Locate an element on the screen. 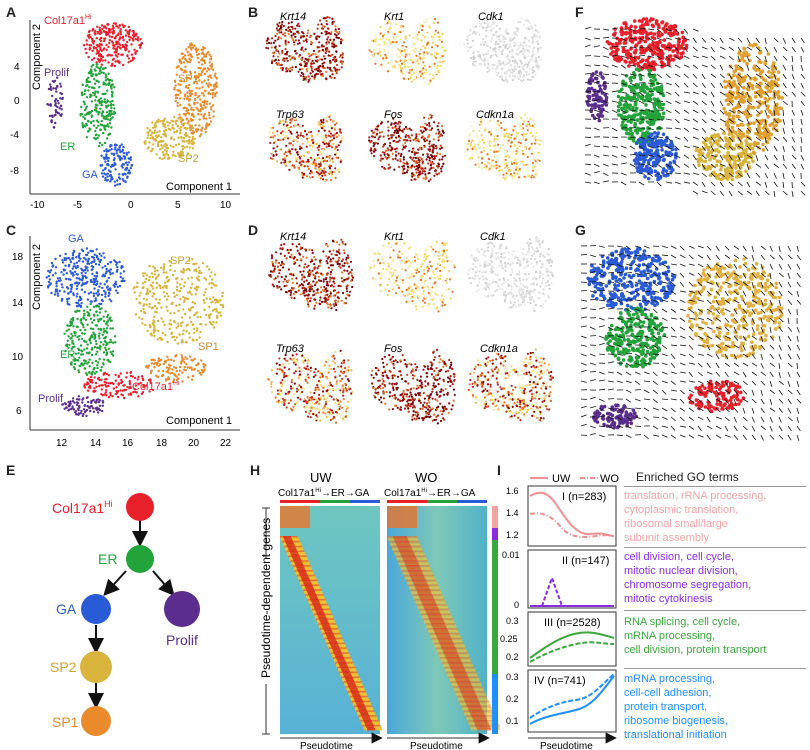  i-ytick: 1.6 is located at coordinates (512, 491).